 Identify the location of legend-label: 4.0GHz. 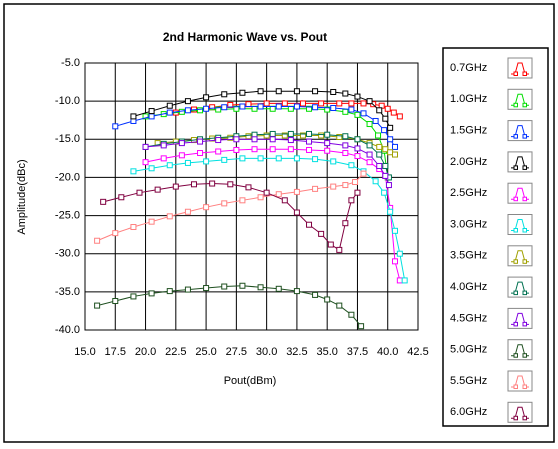
(468, 287).